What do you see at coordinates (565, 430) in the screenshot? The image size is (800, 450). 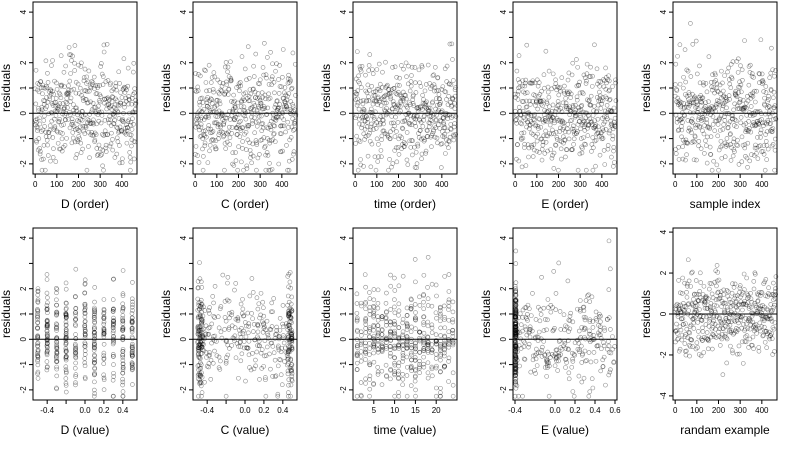 I see `x-axis-title: E (value)` at bounding box center [565, 430].